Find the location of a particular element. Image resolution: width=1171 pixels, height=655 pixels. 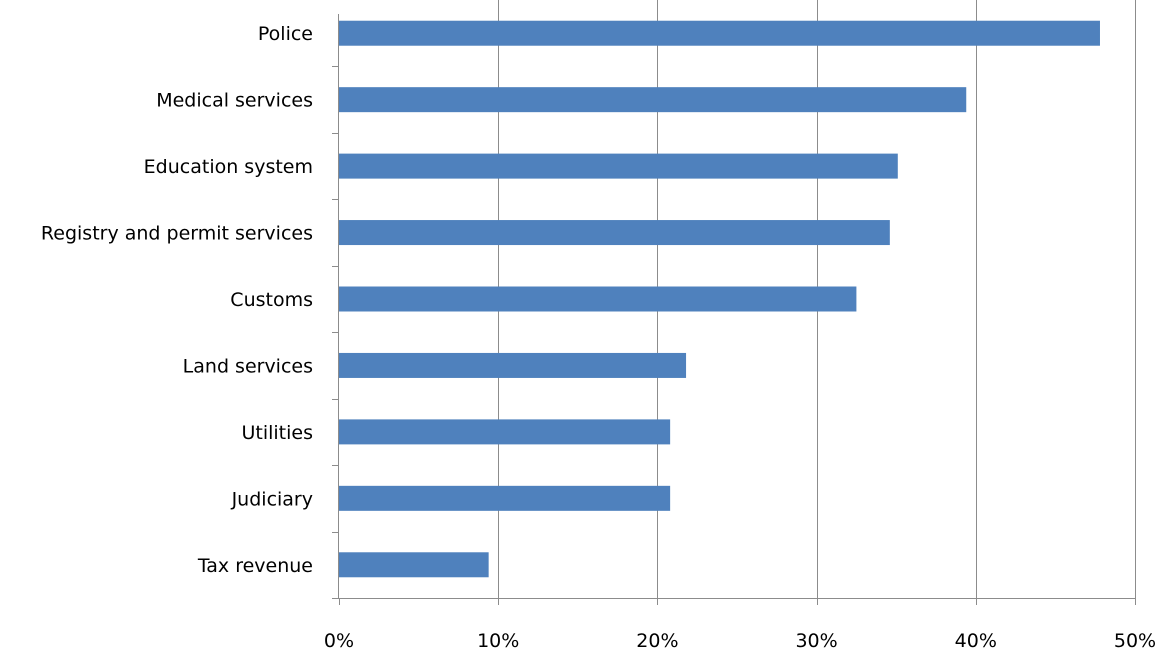

category-label-0: Police is located at coordinates (285, 34).